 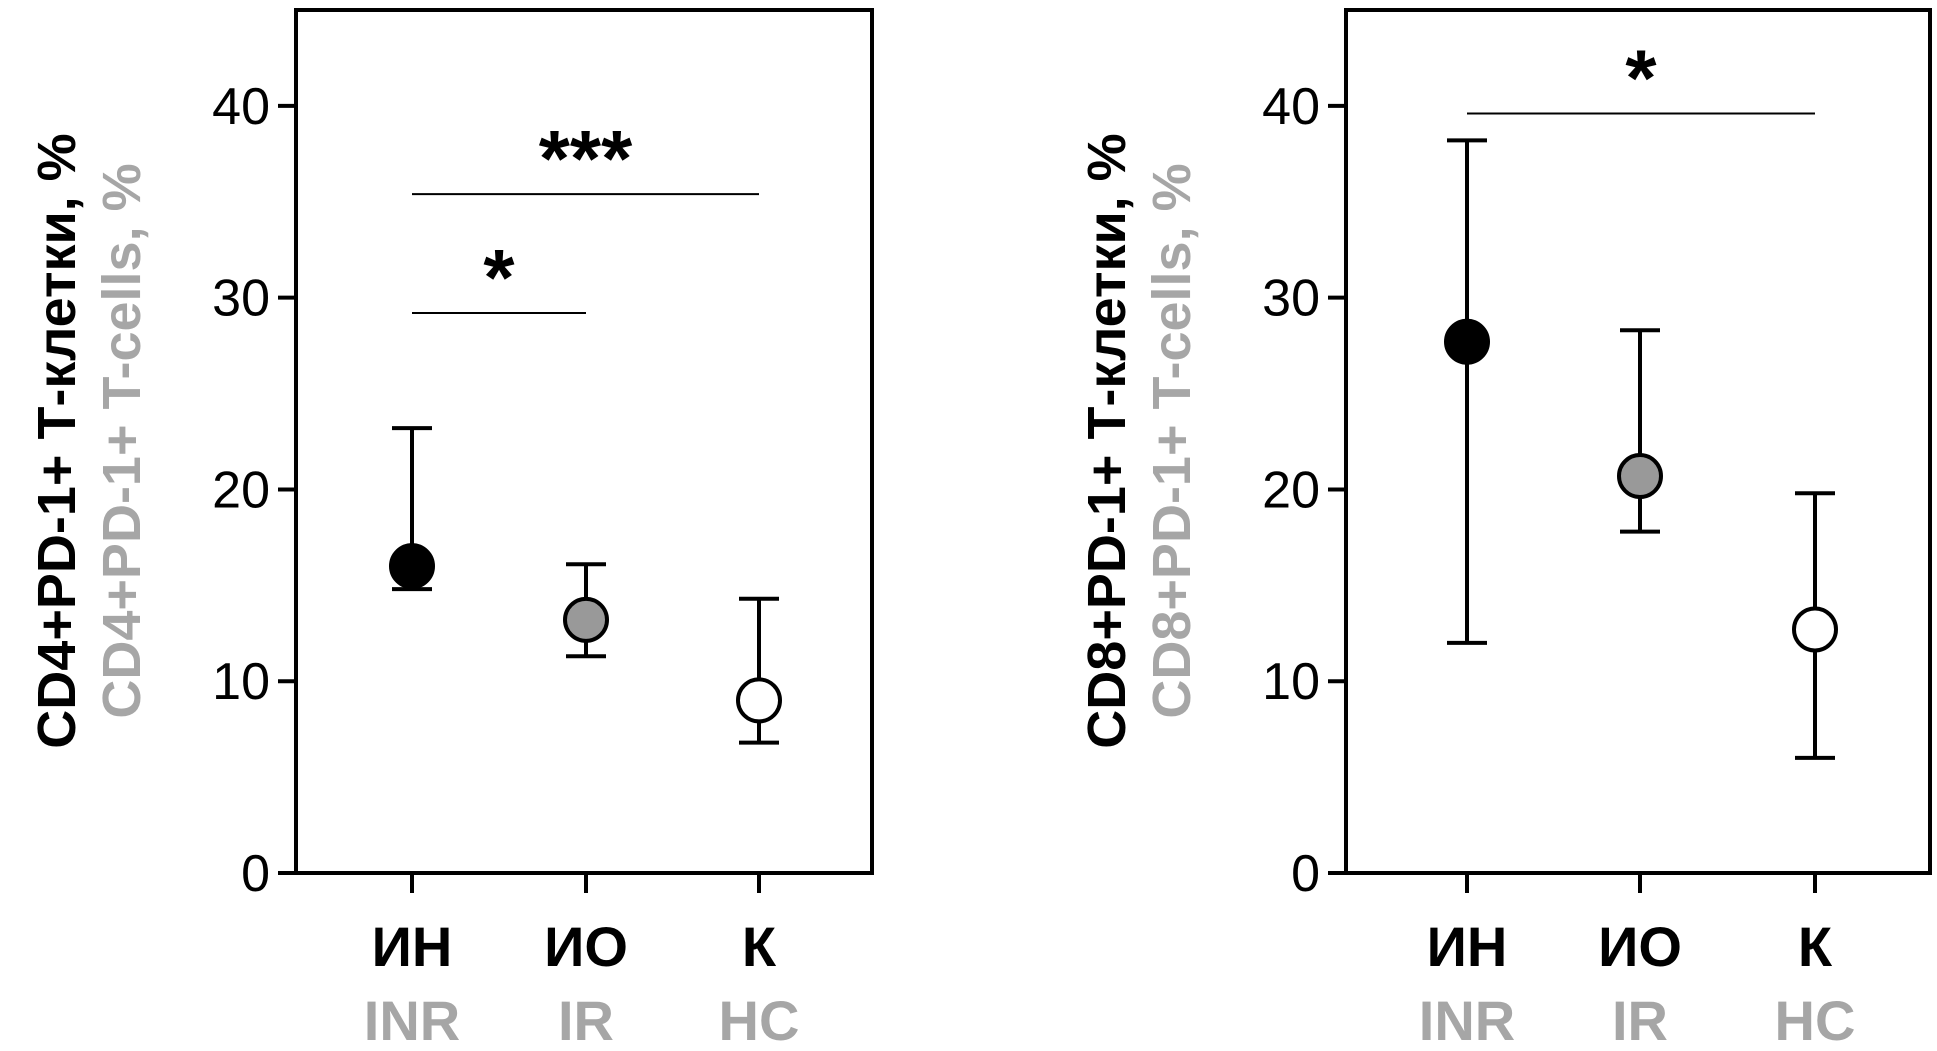 What do you see at coordinates (57, 440) in the screenshot?
I see `y-axis-title-ru: CD4+PD-1+ Т-клетки, %` at bounding box center [57, 440].